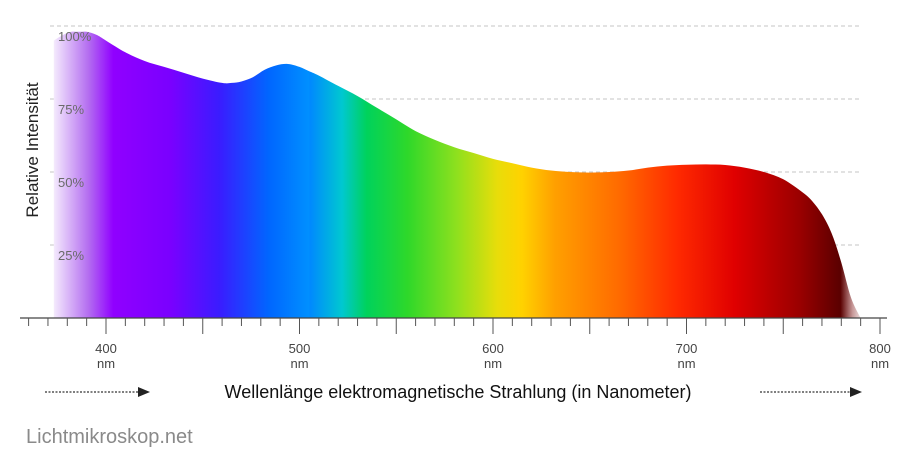 The image size is (903, 453). Describe the element at coordinates (880, 348) in the screenshot. I see `x-tick-label-800: 800` at that location.